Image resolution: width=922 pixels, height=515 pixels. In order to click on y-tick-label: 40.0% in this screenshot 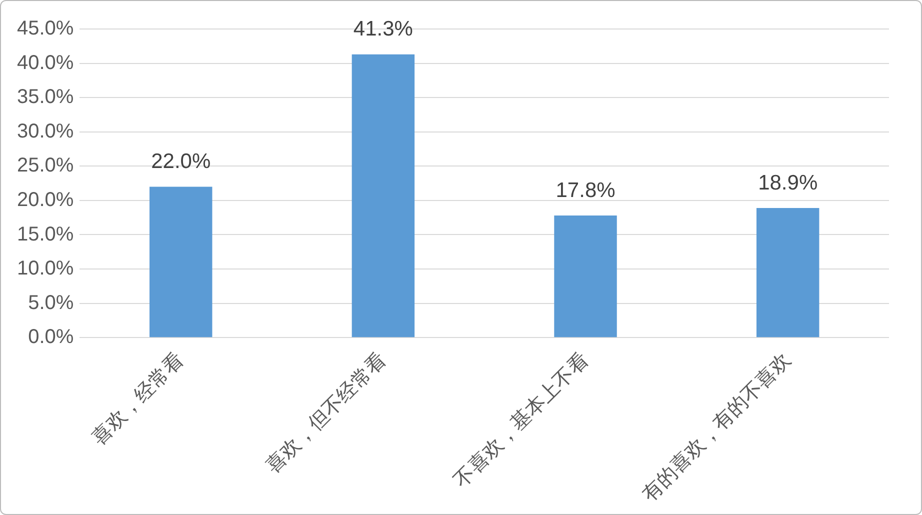, I will do `click(45, 63)`.